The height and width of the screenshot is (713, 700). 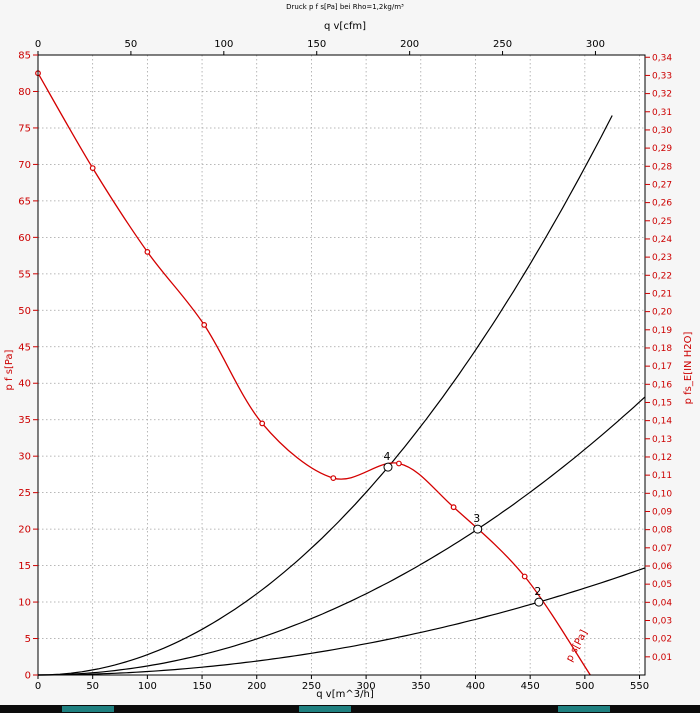 I want to click on bottom-tick-label: 450, so click(x=530, y=686).